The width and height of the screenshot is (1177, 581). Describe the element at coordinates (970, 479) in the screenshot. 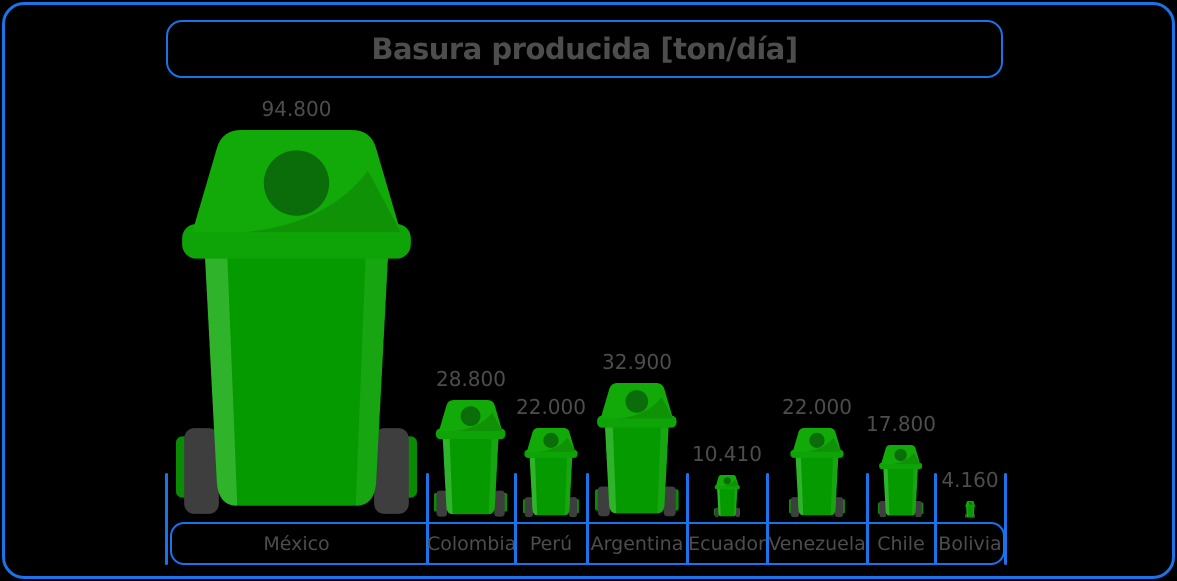

I see `value-label: 4.160` at that location.